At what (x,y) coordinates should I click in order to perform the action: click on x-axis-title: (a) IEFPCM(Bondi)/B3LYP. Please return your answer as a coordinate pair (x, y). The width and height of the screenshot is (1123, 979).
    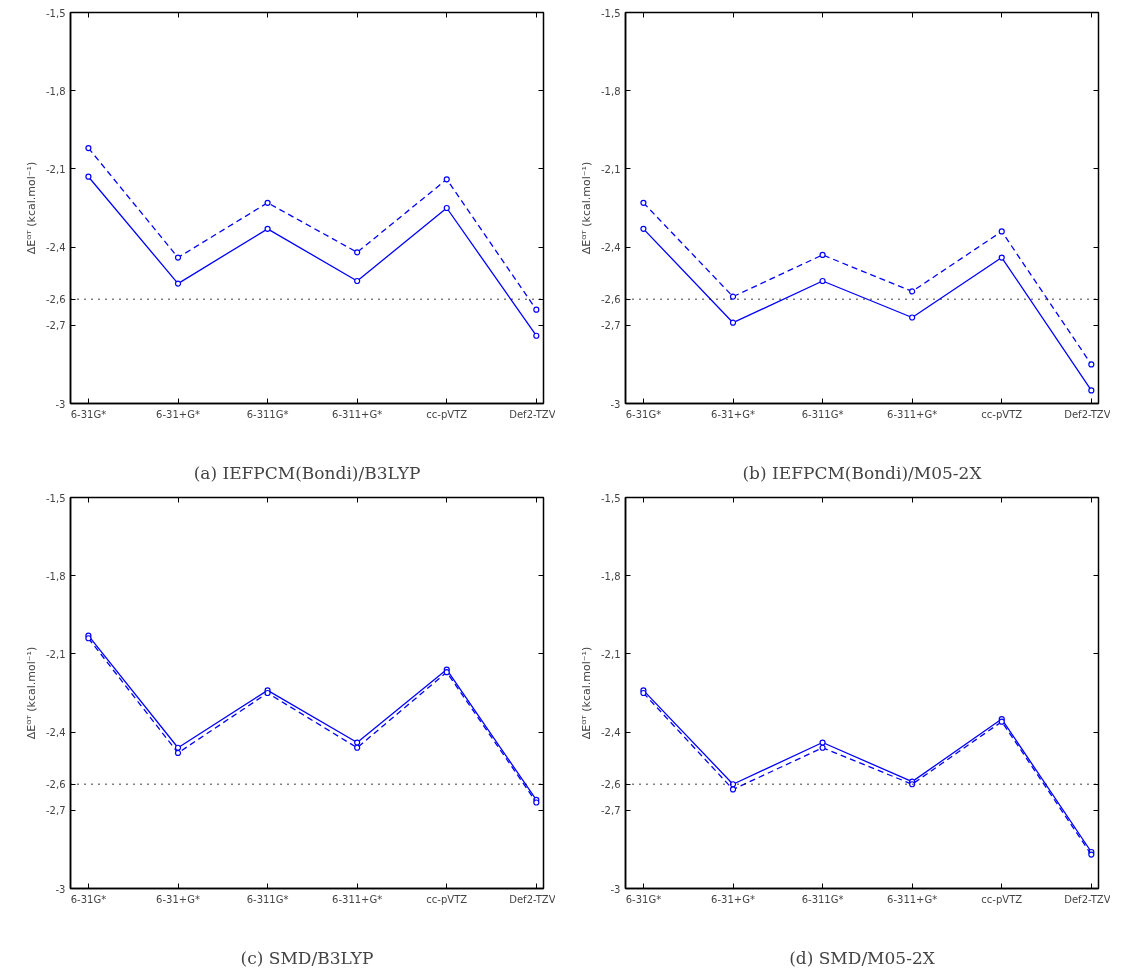
    Looking at the image, I should click on (307, 472).